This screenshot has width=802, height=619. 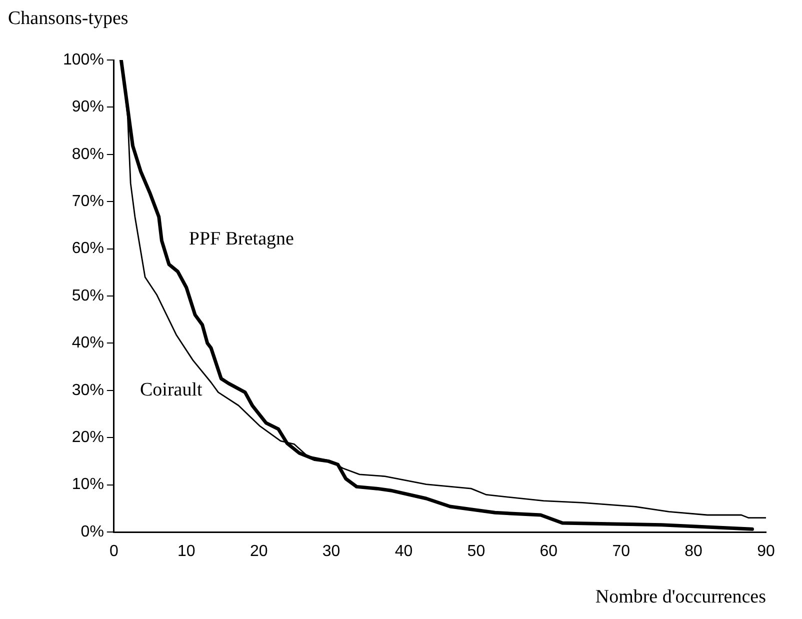 What do you see at coordinates (549, 551) in the screenshot?
I see `x-tick-label: 60` at bounding box center [549, 551].